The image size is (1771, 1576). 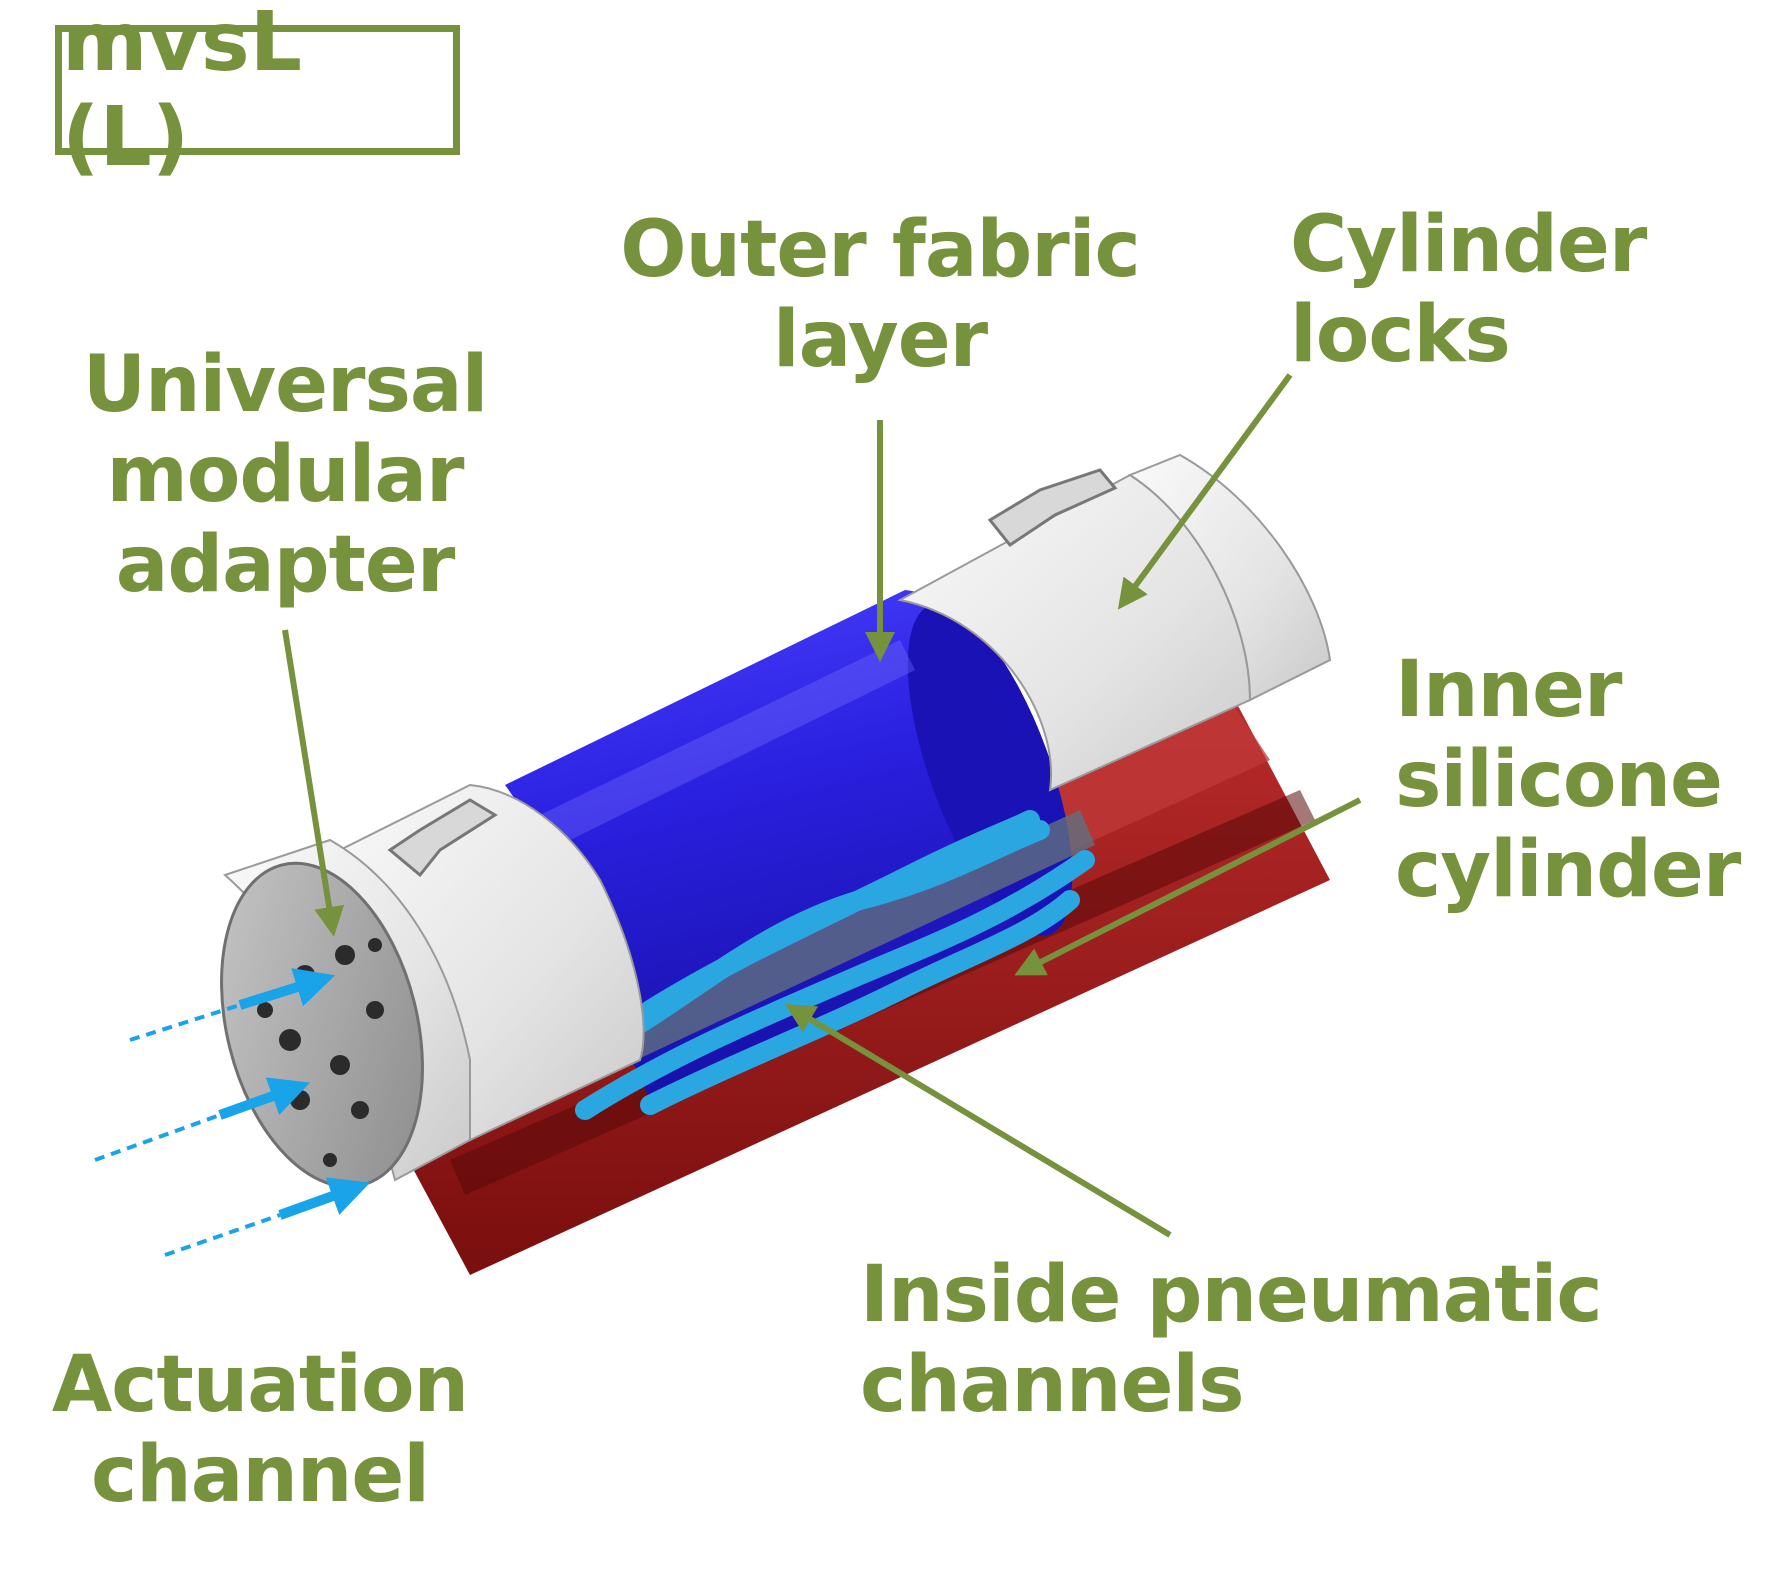 I want to click on arrow-inner-silicone, so click(x=1188, y=886).